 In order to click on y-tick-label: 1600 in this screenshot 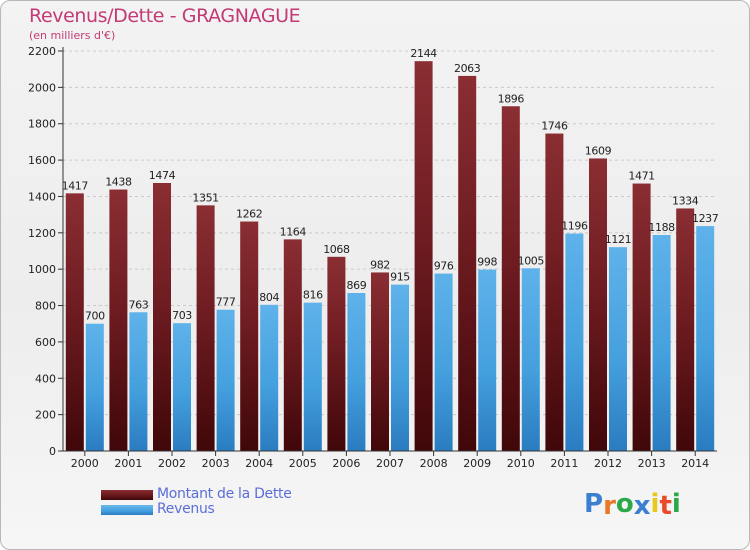, I will do `click(42, 160)`.